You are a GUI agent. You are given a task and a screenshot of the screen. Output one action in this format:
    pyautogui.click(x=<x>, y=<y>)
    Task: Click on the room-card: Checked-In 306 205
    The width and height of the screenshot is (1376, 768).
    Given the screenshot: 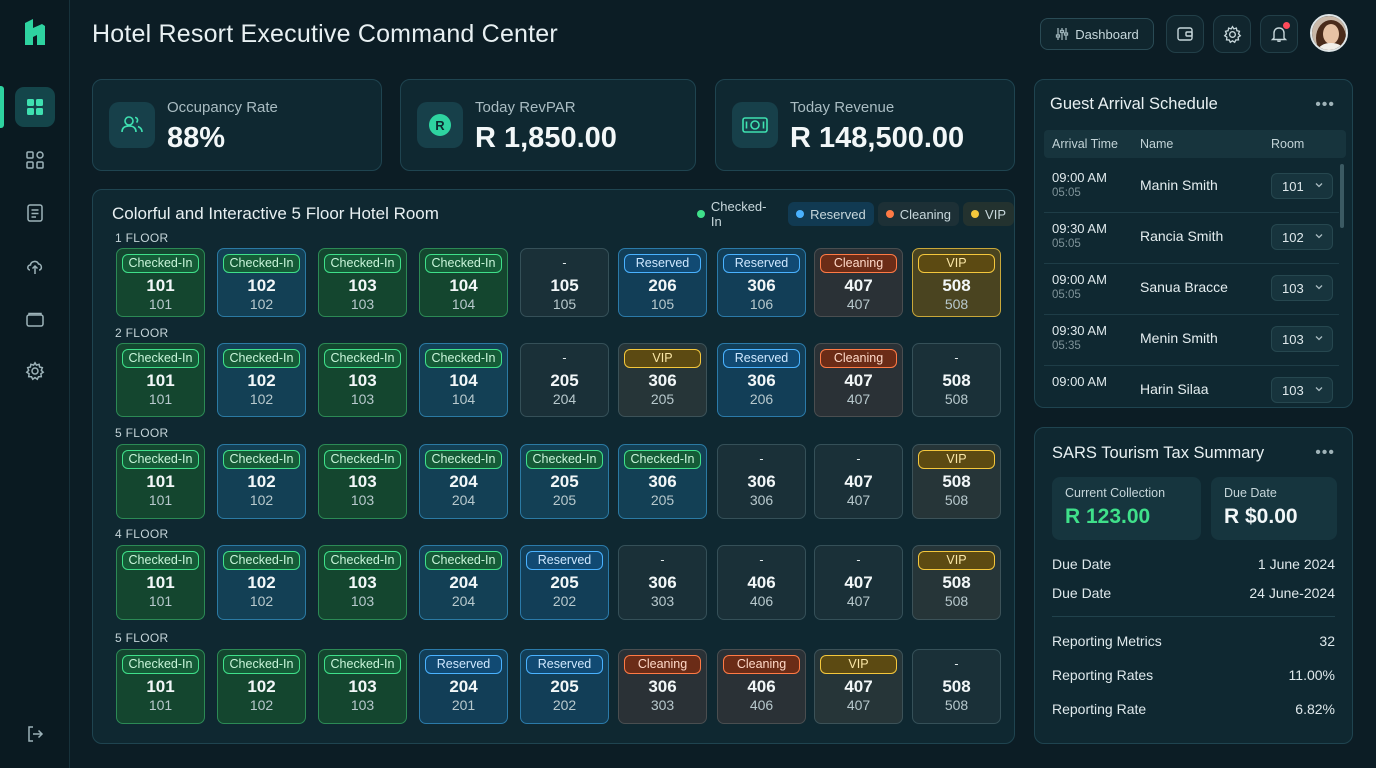 What is the action you would take?
    pyautogui.click(x=662, y=481)
    